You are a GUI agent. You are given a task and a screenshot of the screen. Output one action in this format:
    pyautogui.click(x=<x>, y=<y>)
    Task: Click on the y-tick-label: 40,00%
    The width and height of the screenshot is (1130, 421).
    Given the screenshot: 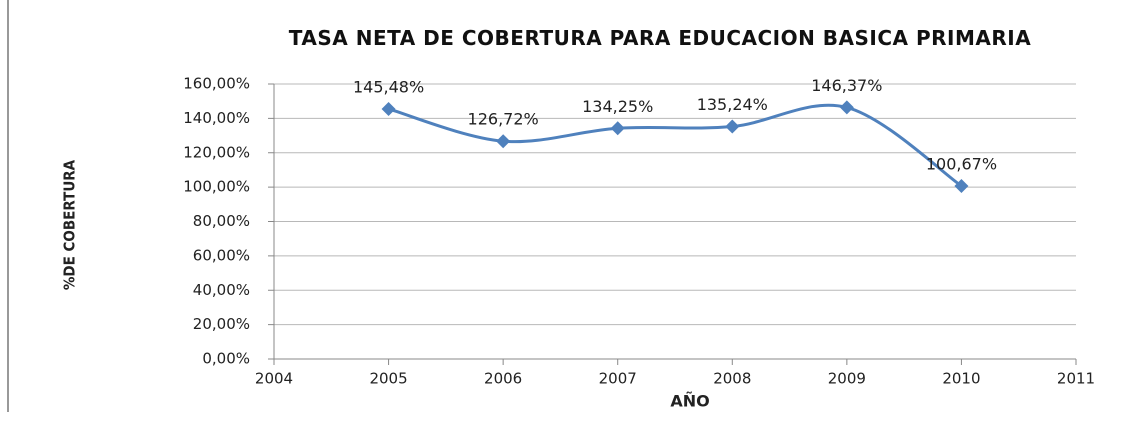 What is the action you would take?
    pyautogui.click(x=221, y=290)
    